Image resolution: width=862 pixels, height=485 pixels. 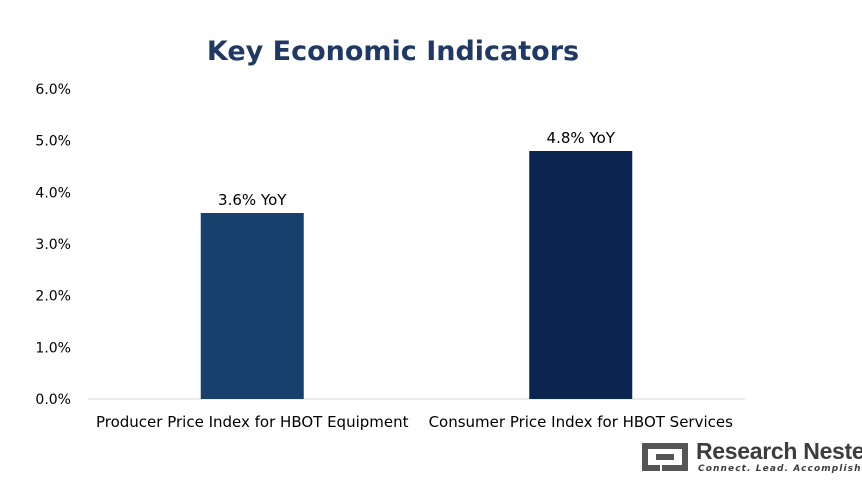 I want to click on y-tick-label: 3.0%, so click(x=53, y=245).